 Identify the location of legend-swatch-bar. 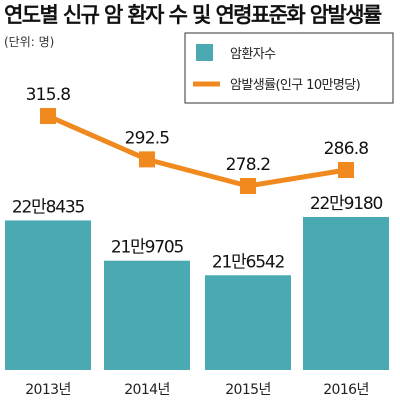
(204, 52).